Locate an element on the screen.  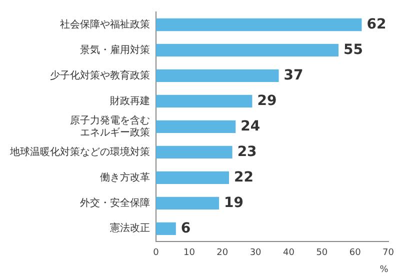
data-label: 6 is located at coordinates (185, 228).